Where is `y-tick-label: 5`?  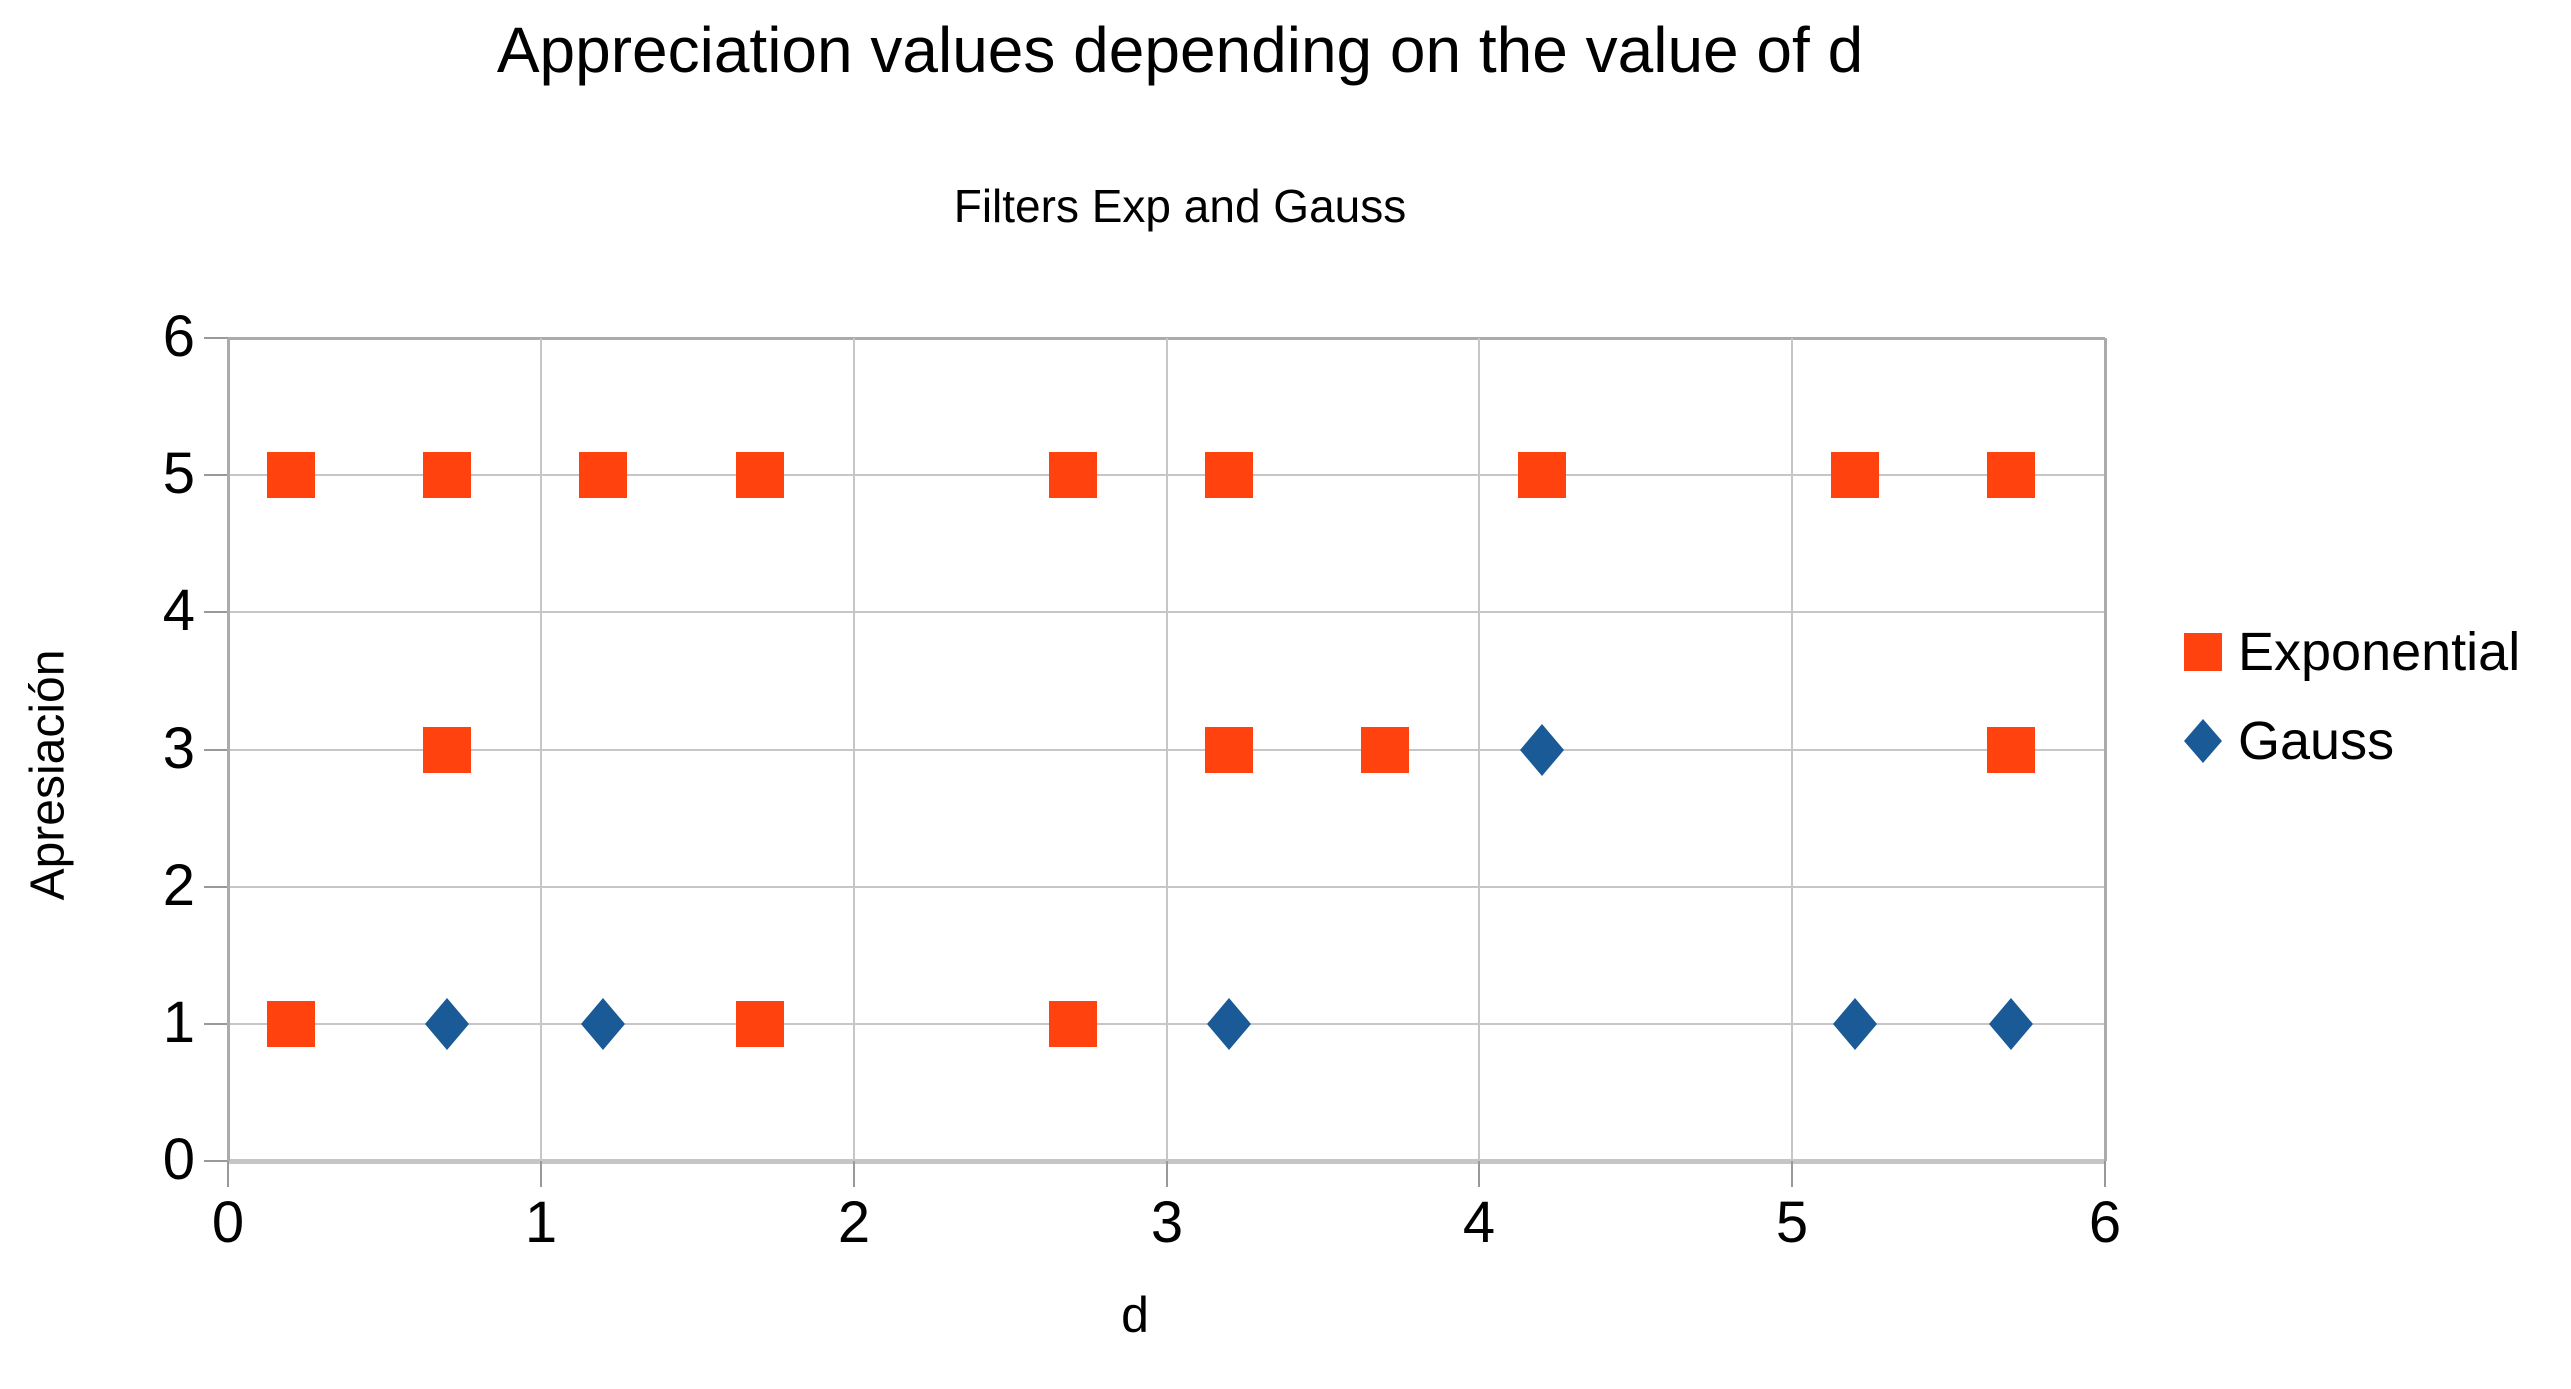 y-tick-label: 5 is located at coordinates (178, 473).